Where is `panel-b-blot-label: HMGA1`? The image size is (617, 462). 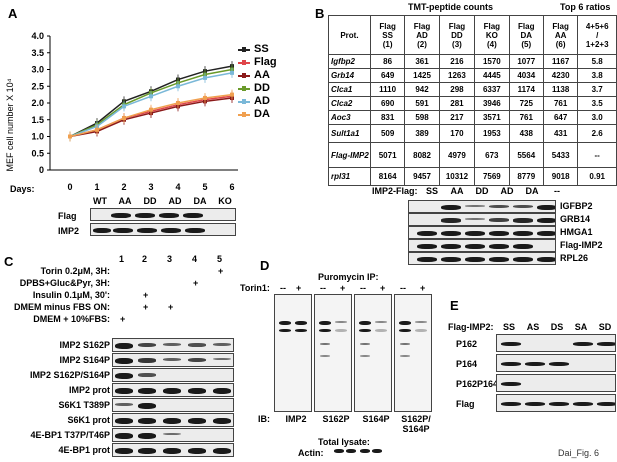
panel-b-blot-label: HMGA1 is located at coordinates (576, 232).